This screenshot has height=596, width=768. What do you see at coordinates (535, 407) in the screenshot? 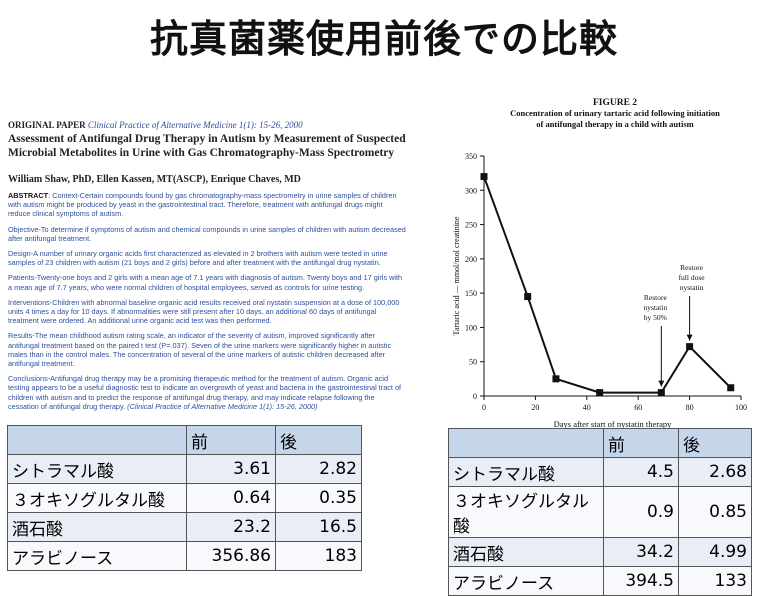
I see `x-tick-label: 20` at bounding box center [535, 407].